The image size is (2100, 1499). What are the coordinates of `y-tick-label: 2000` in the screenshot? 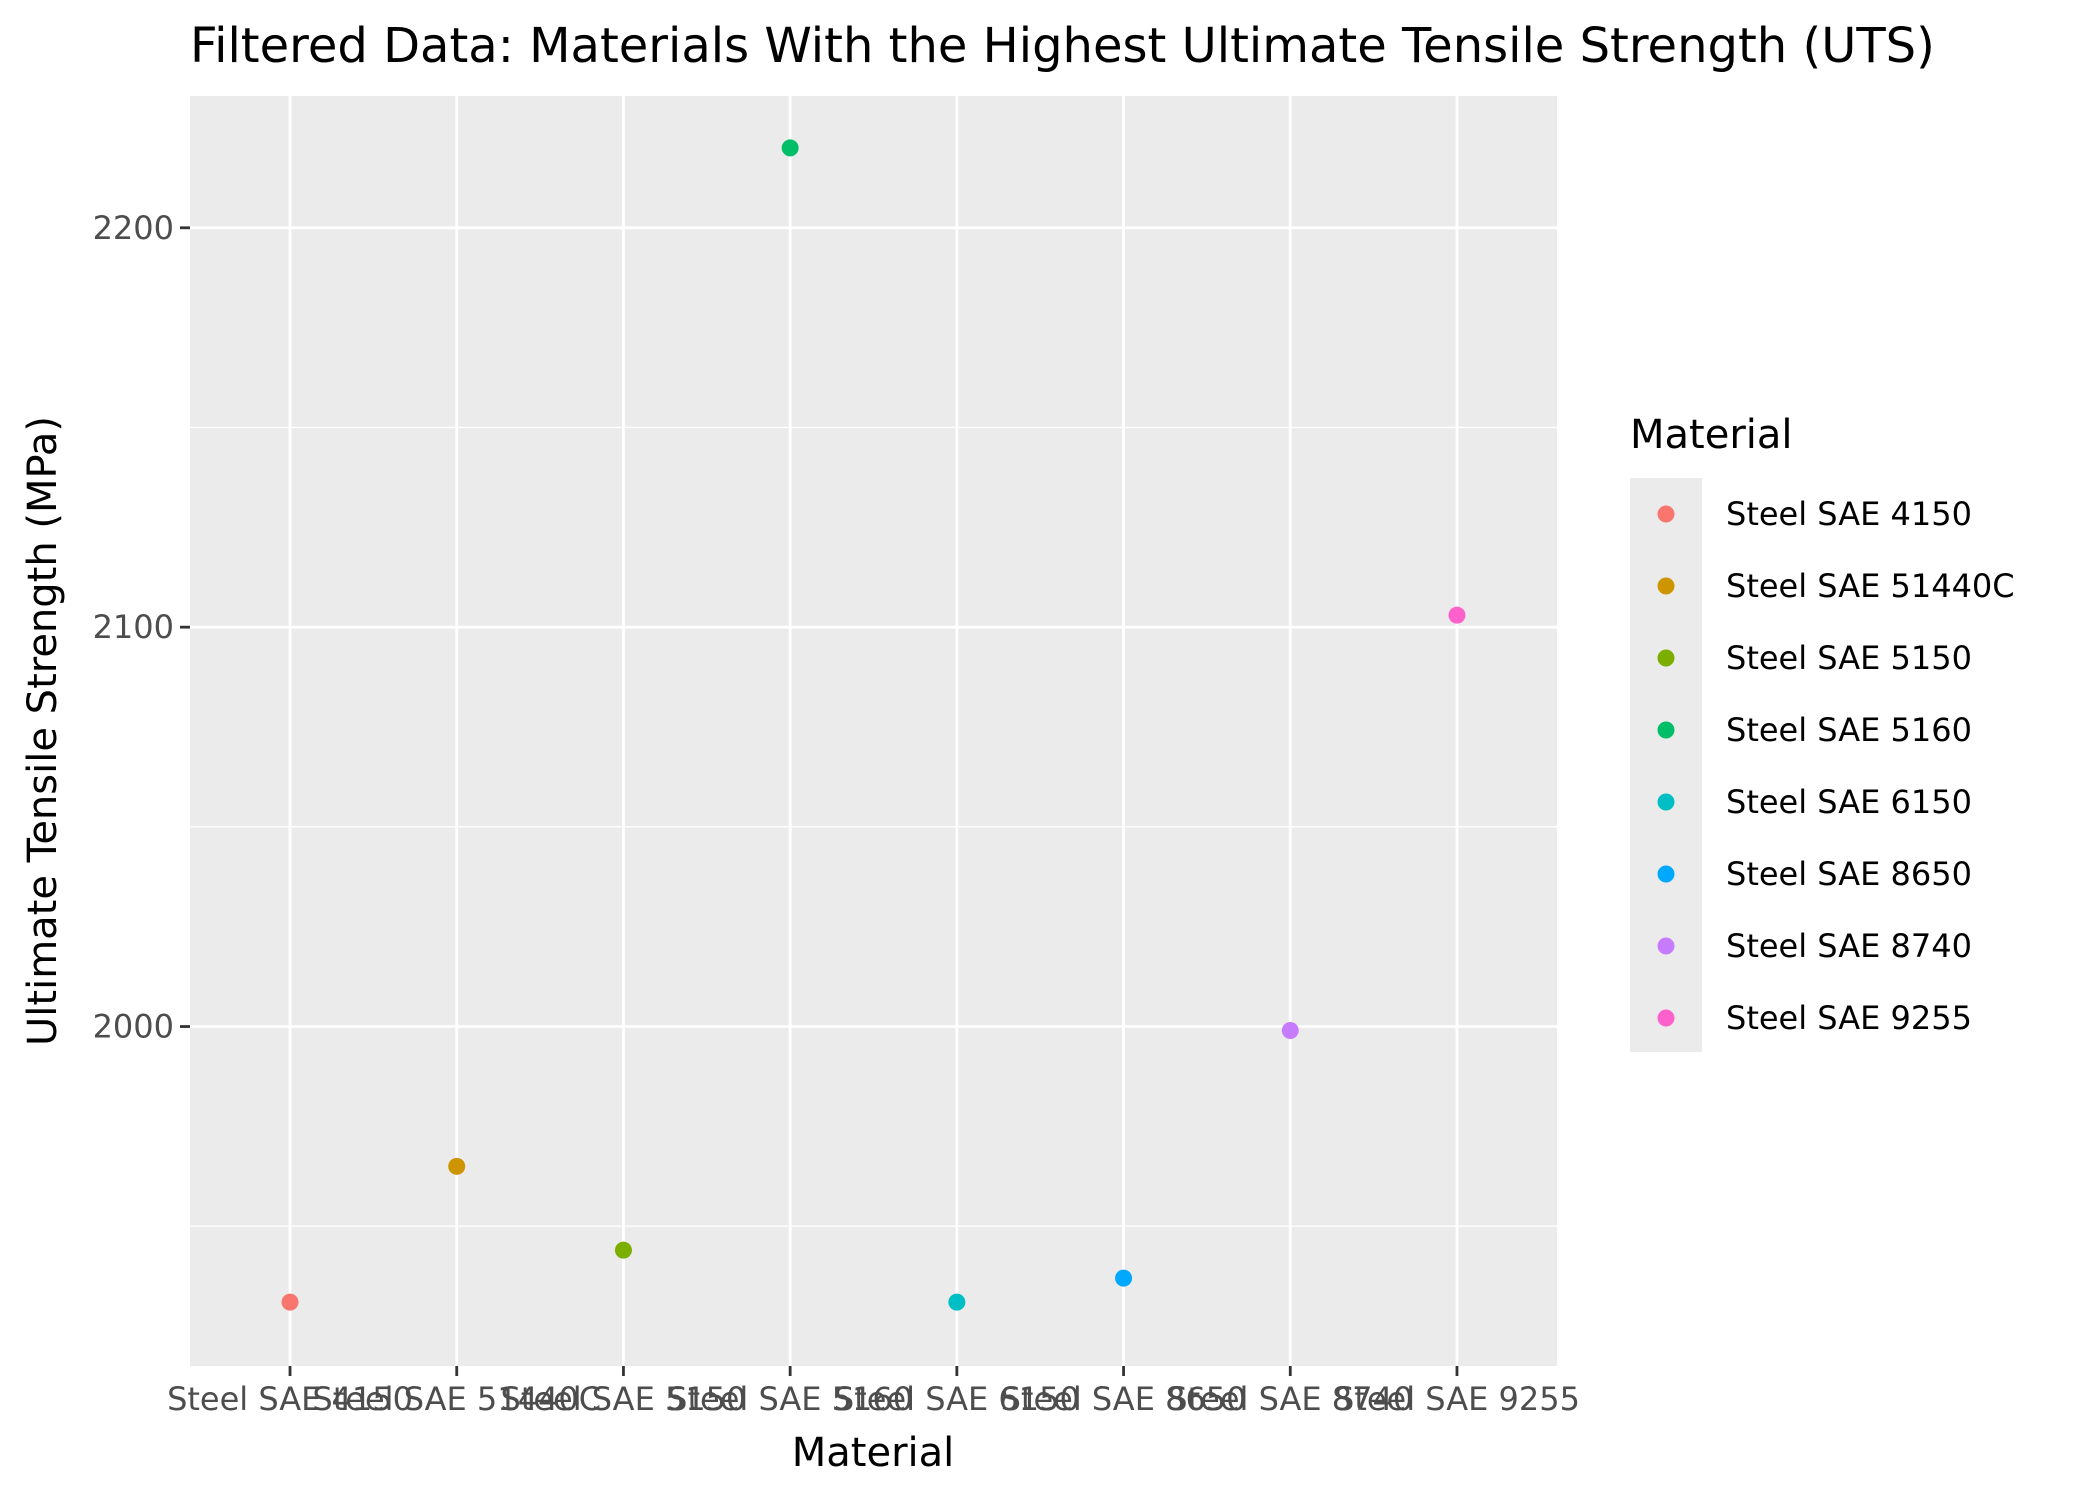 It's located at (133, 1027).